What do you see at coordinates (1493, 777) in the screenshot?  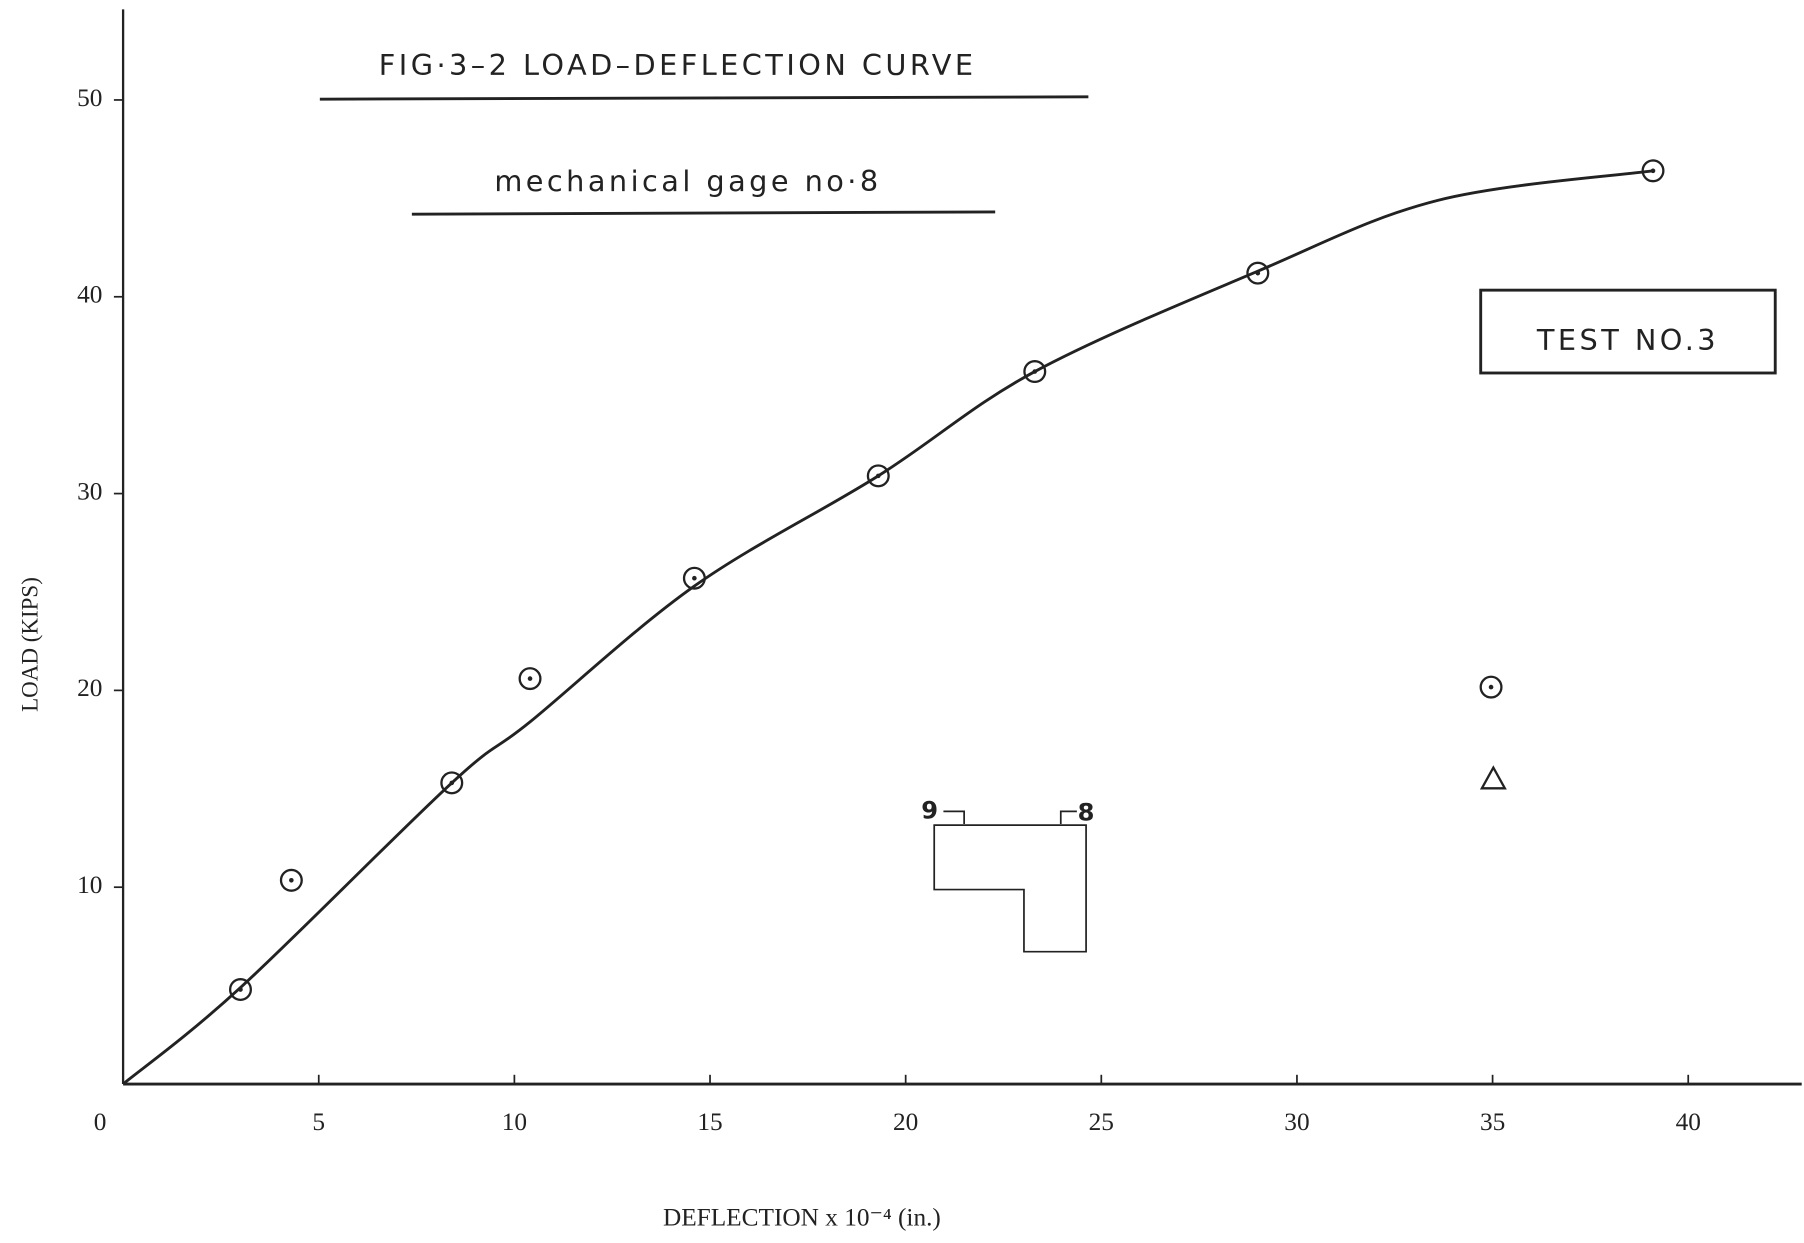 I see `legend-symbol-triangle` at bounding box center [1493, 777].